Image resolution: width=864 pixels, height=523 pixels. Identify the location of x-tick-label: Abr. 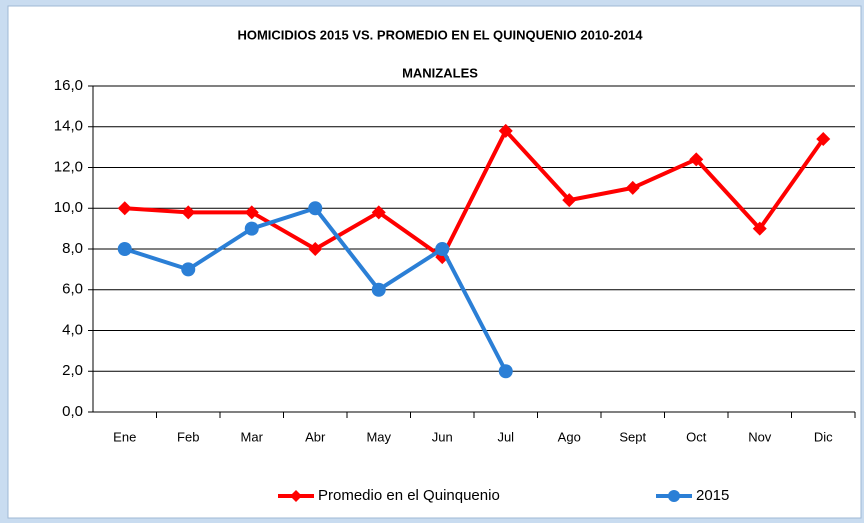
(315, 436).